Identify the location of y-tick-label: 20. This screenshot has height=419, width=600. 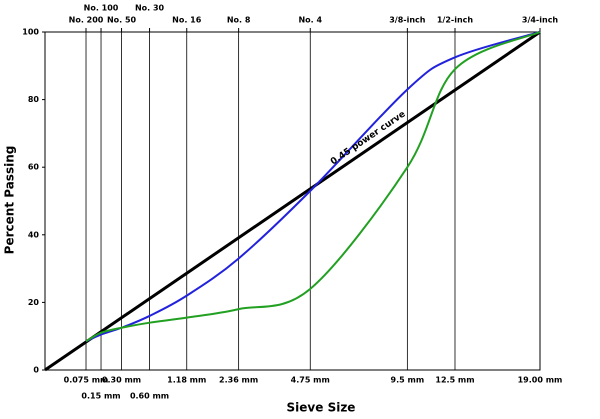
(34, 302).